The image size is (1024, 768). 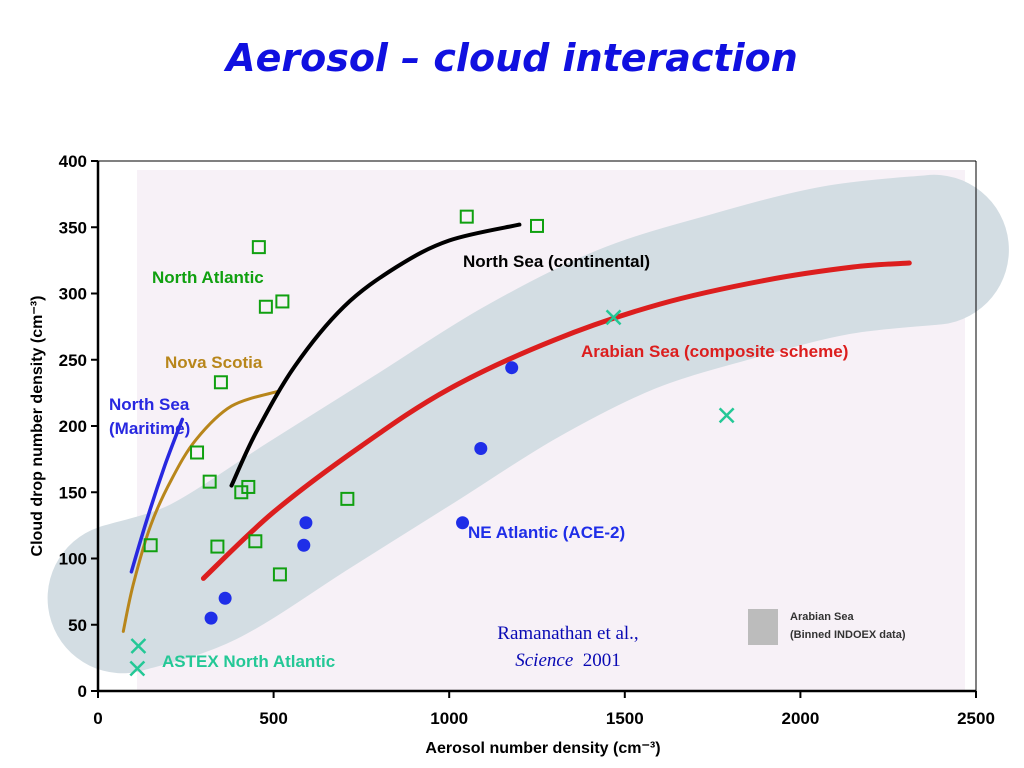 I want to click on north-sea-maritime-curve, so click(x=157, y=495).